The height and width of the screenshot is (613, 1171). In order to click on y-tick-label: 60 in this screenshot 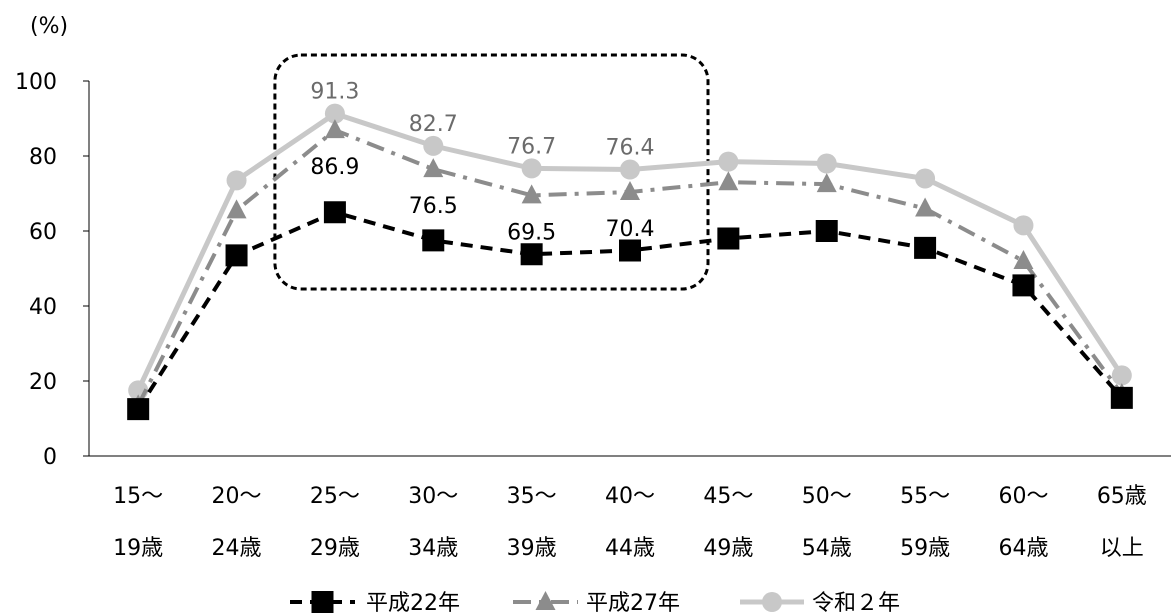, I will do `click(43, 232)`.